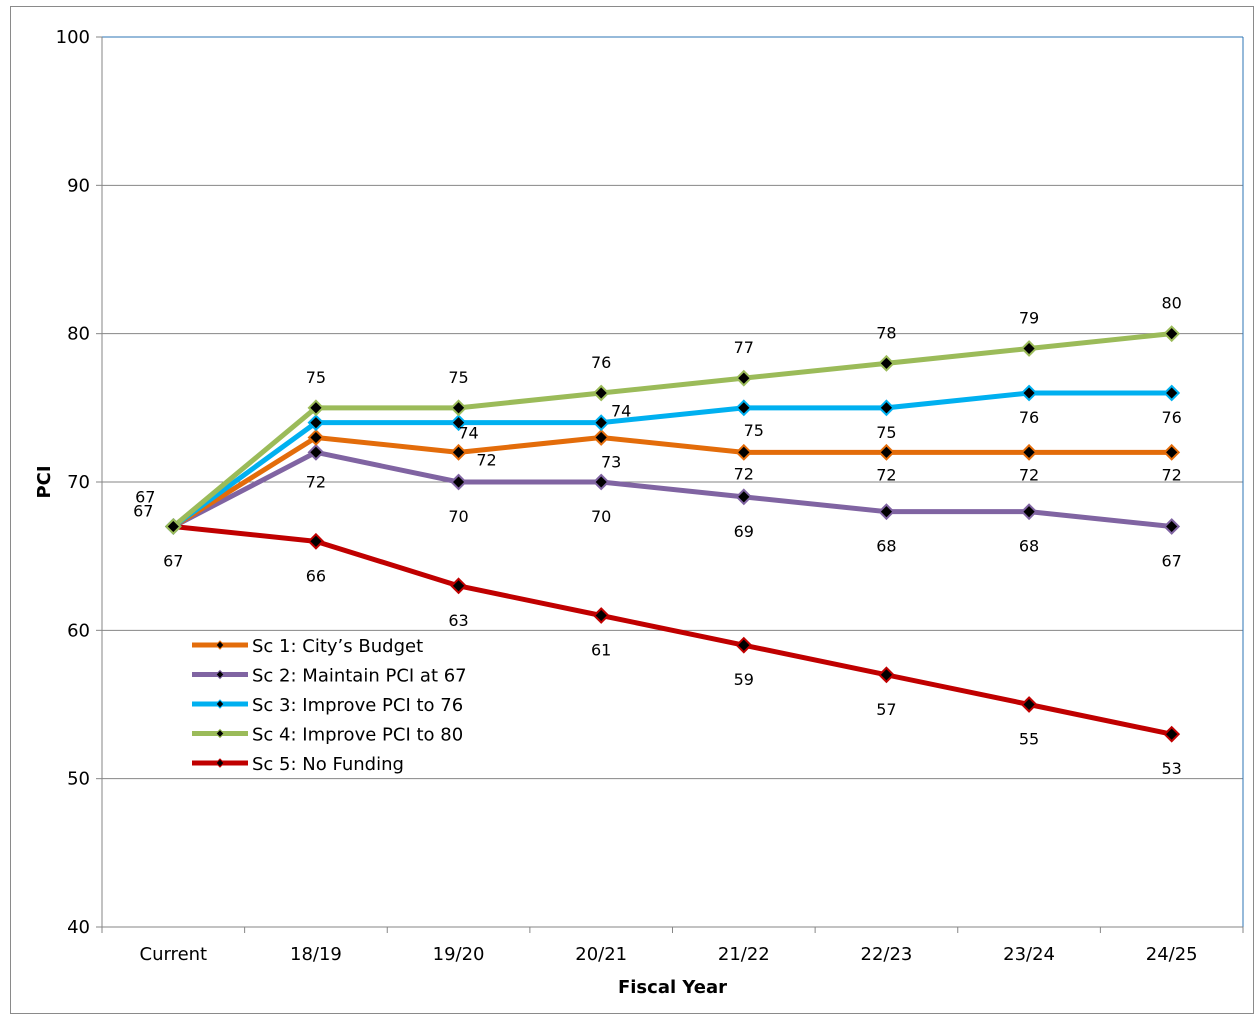 The image size is (1256, 1017). What do you see at coordinates (1029, 739) in the screenshot?
I see `data-label: 55` at bounding box center [1029, 739].